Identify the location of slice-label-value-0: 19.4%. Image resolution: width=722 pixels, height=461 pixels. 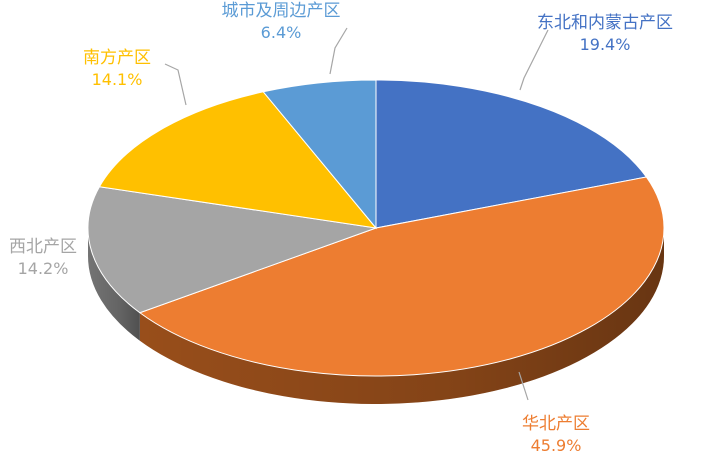
(605, 44).